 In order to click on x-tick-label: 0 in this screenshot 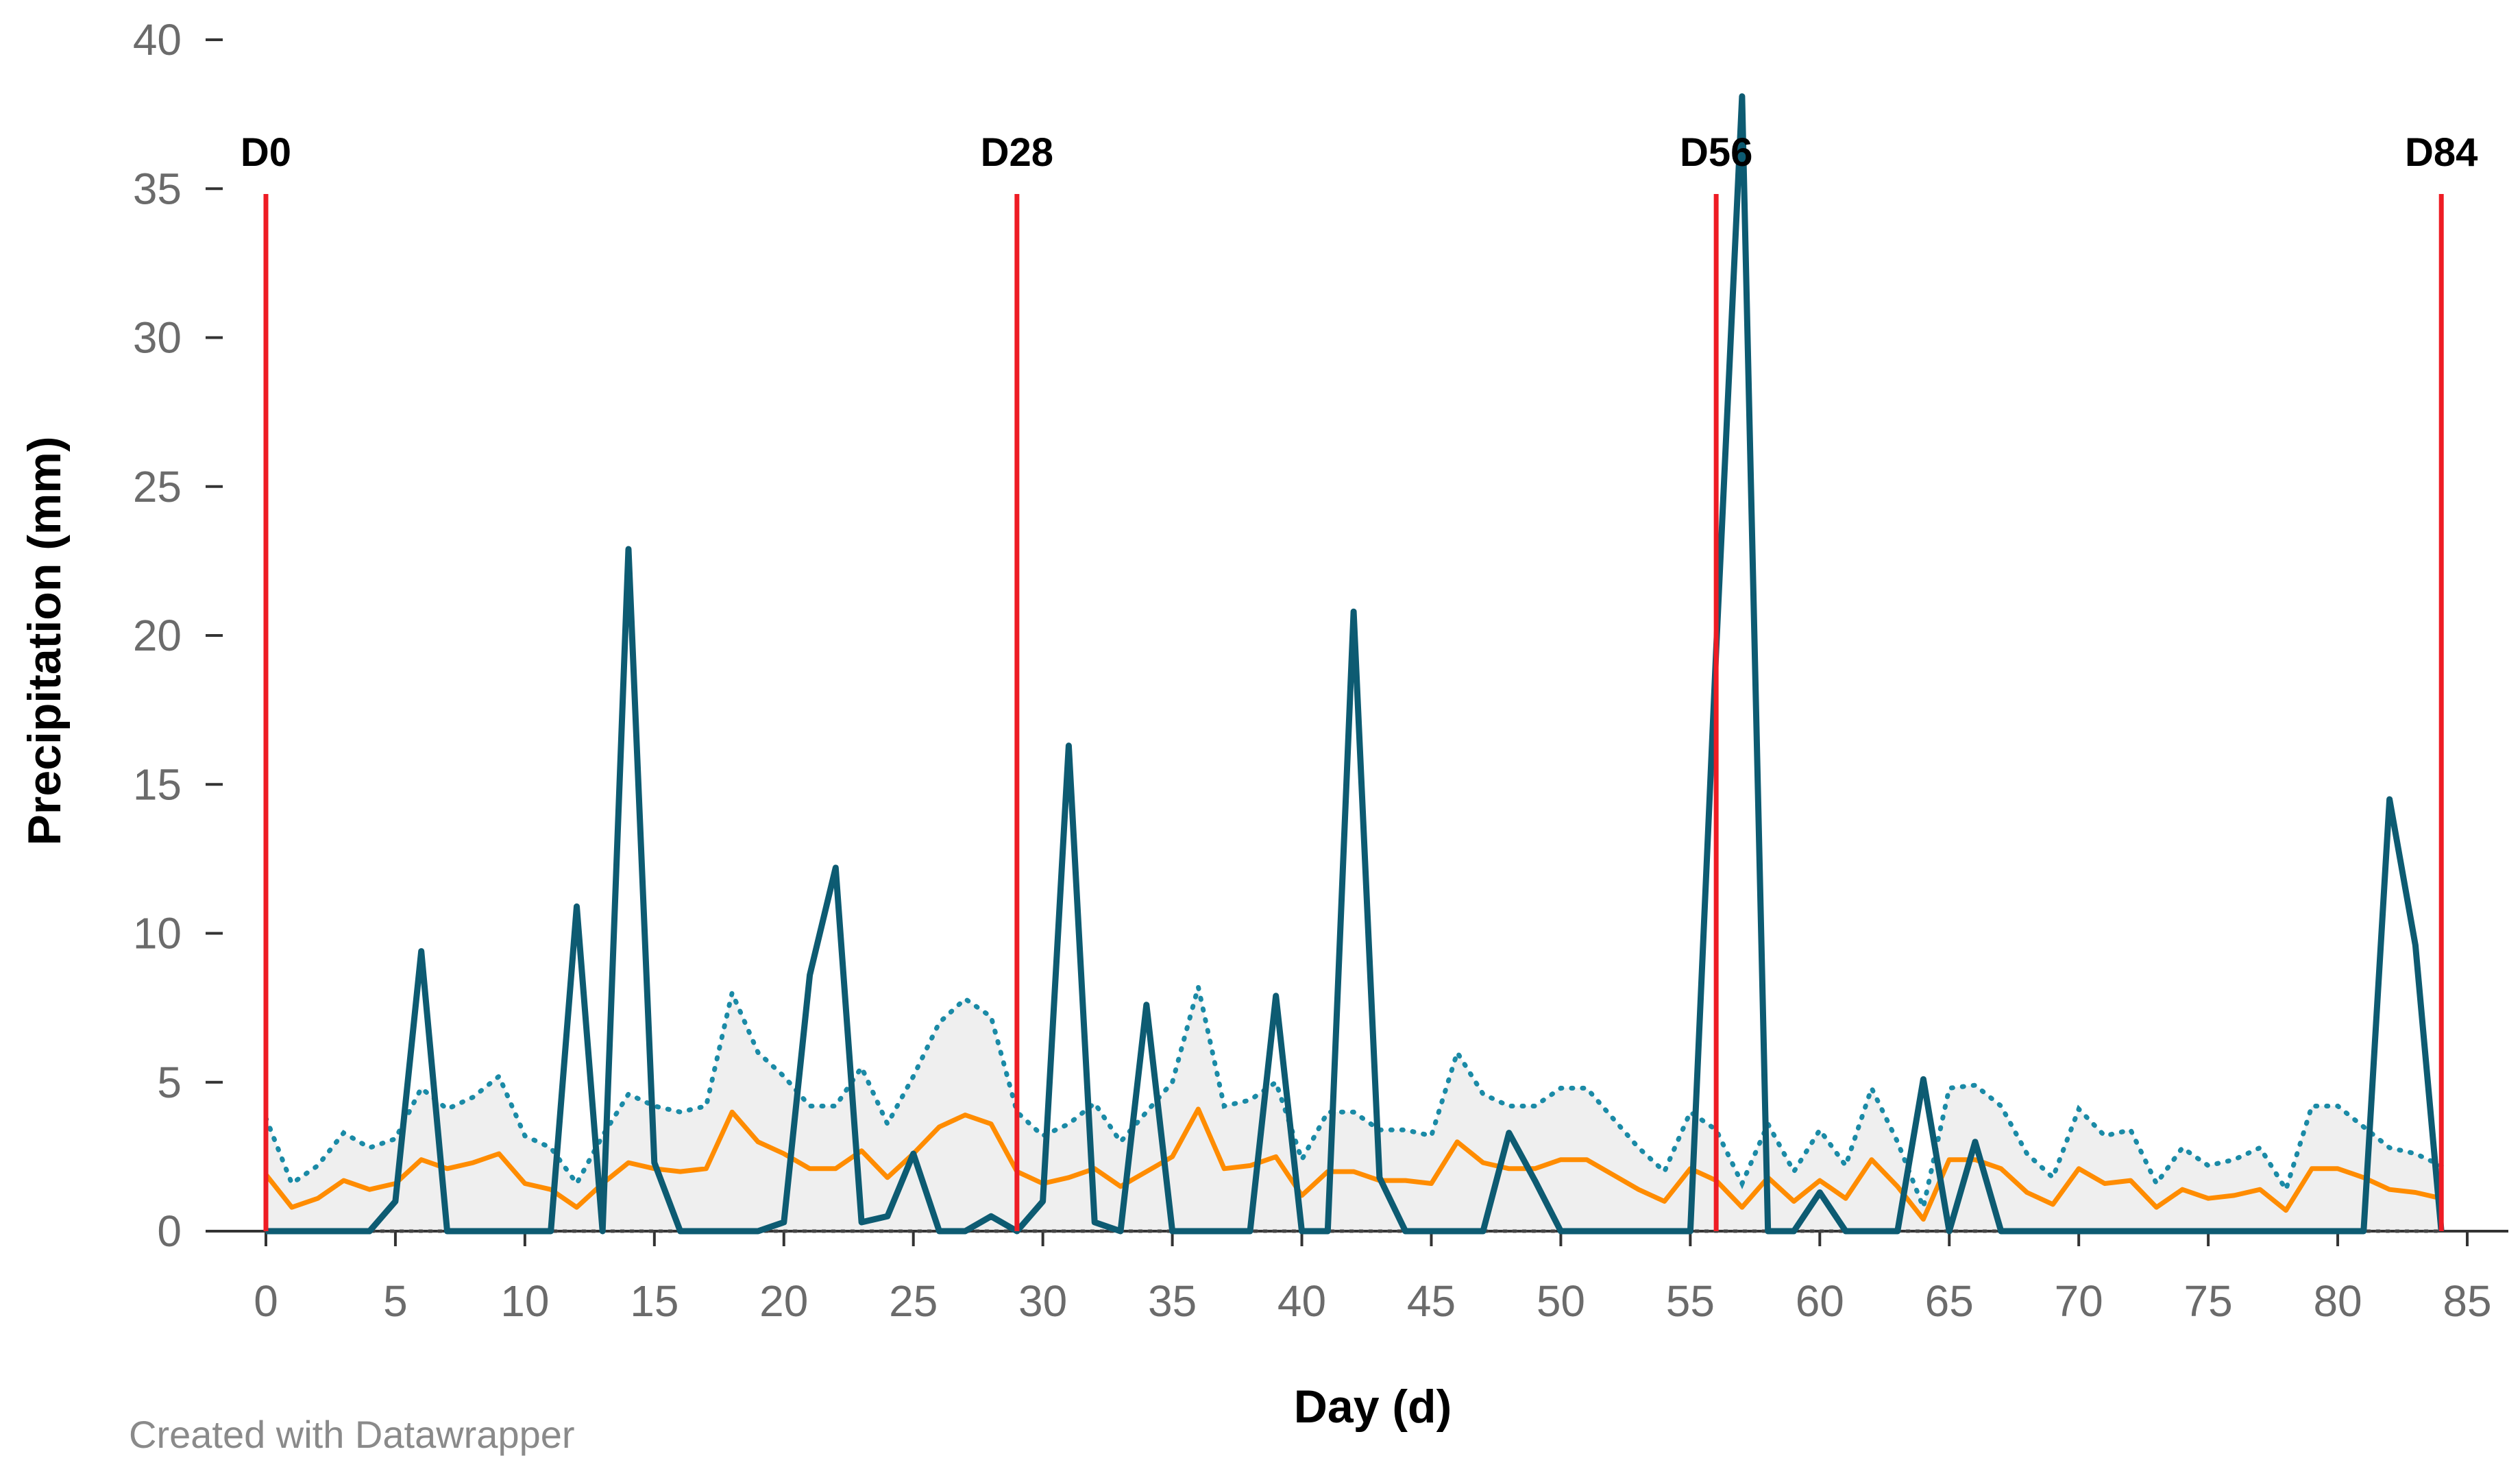, I will do `click(266, 1301)`.